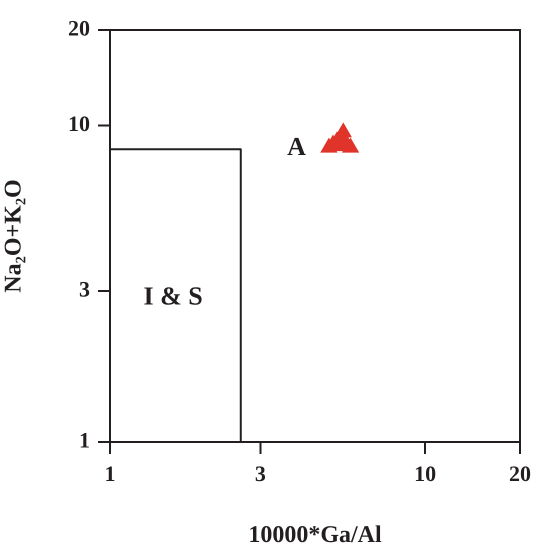  What do you see at coordinates (84, 440) in the screenshot?
I see `y-tick-label: 1` at bounding box center [84, 440].